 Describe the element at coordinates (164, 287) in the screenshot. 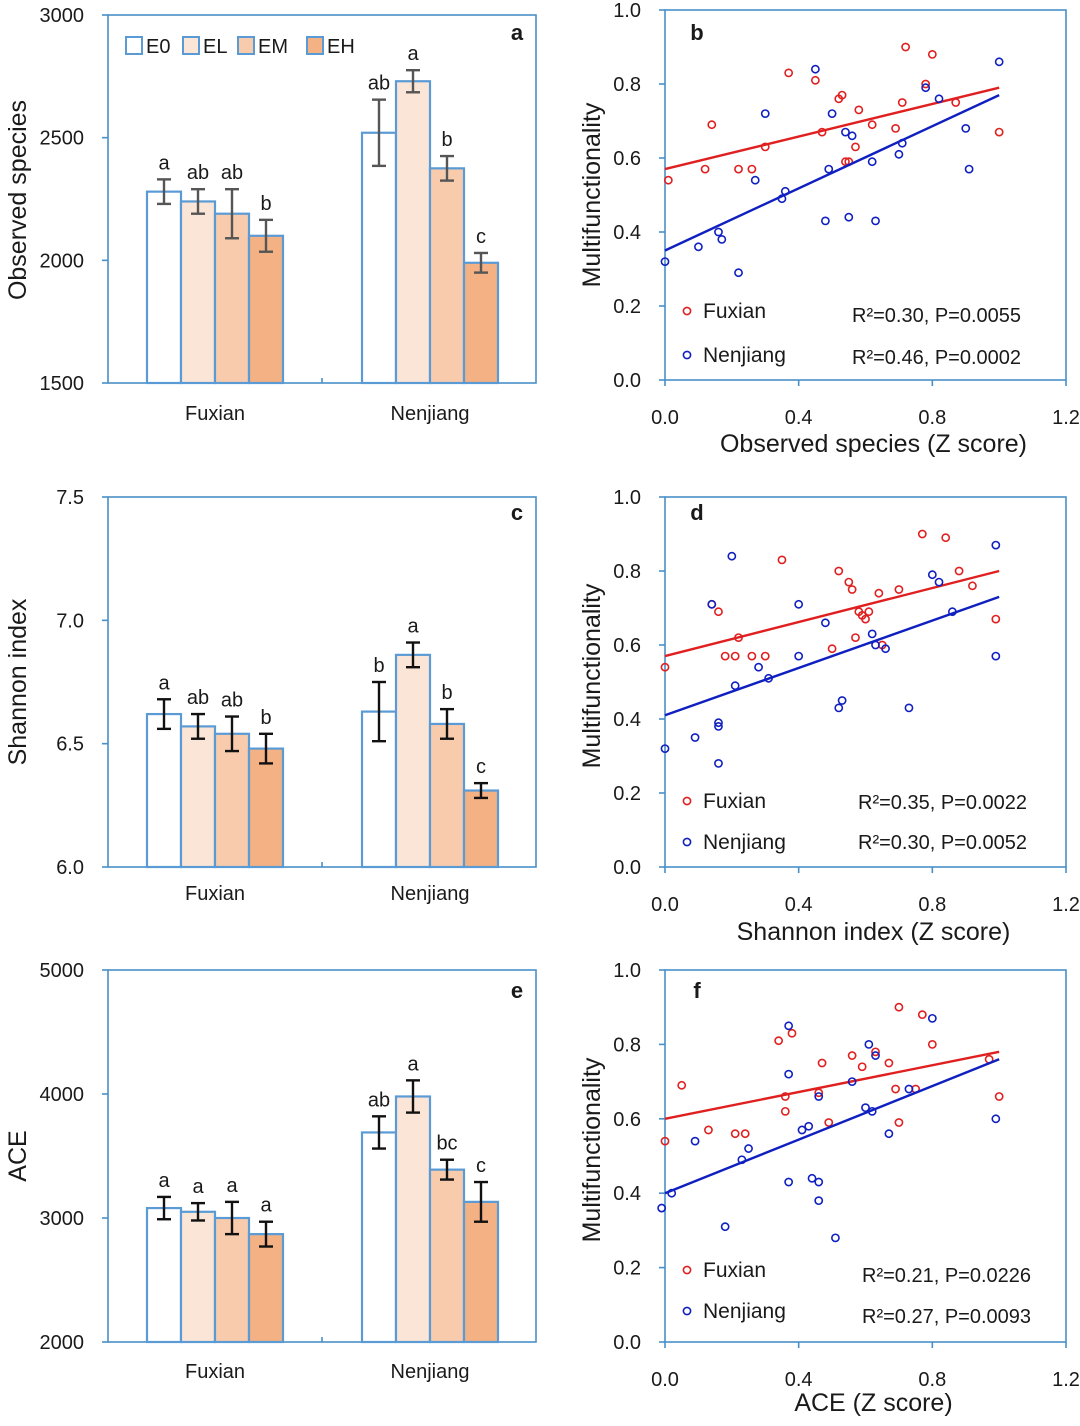

I see `bar-e0-fuxian` at that location.